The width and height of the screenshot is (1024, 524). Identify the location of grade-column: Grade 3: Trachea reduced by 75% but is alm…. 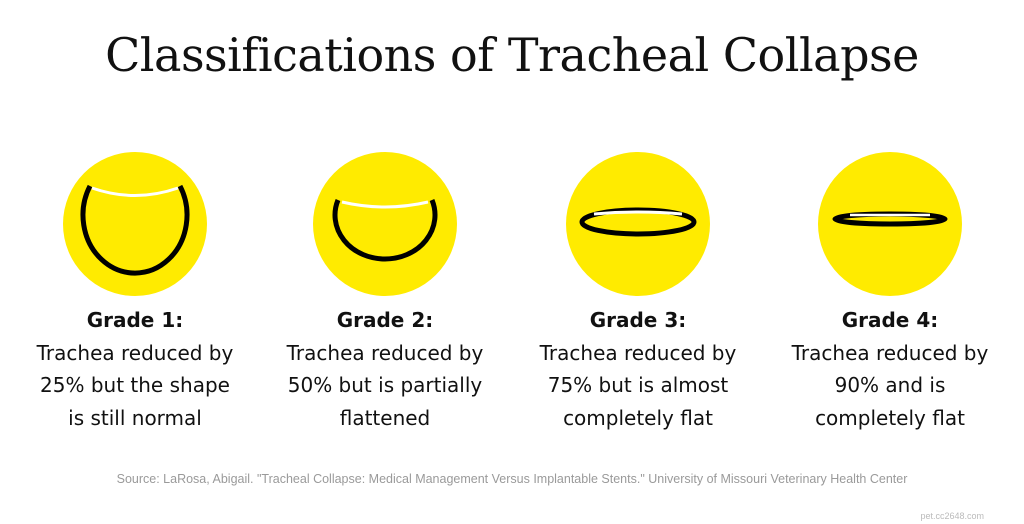
(638, 369).